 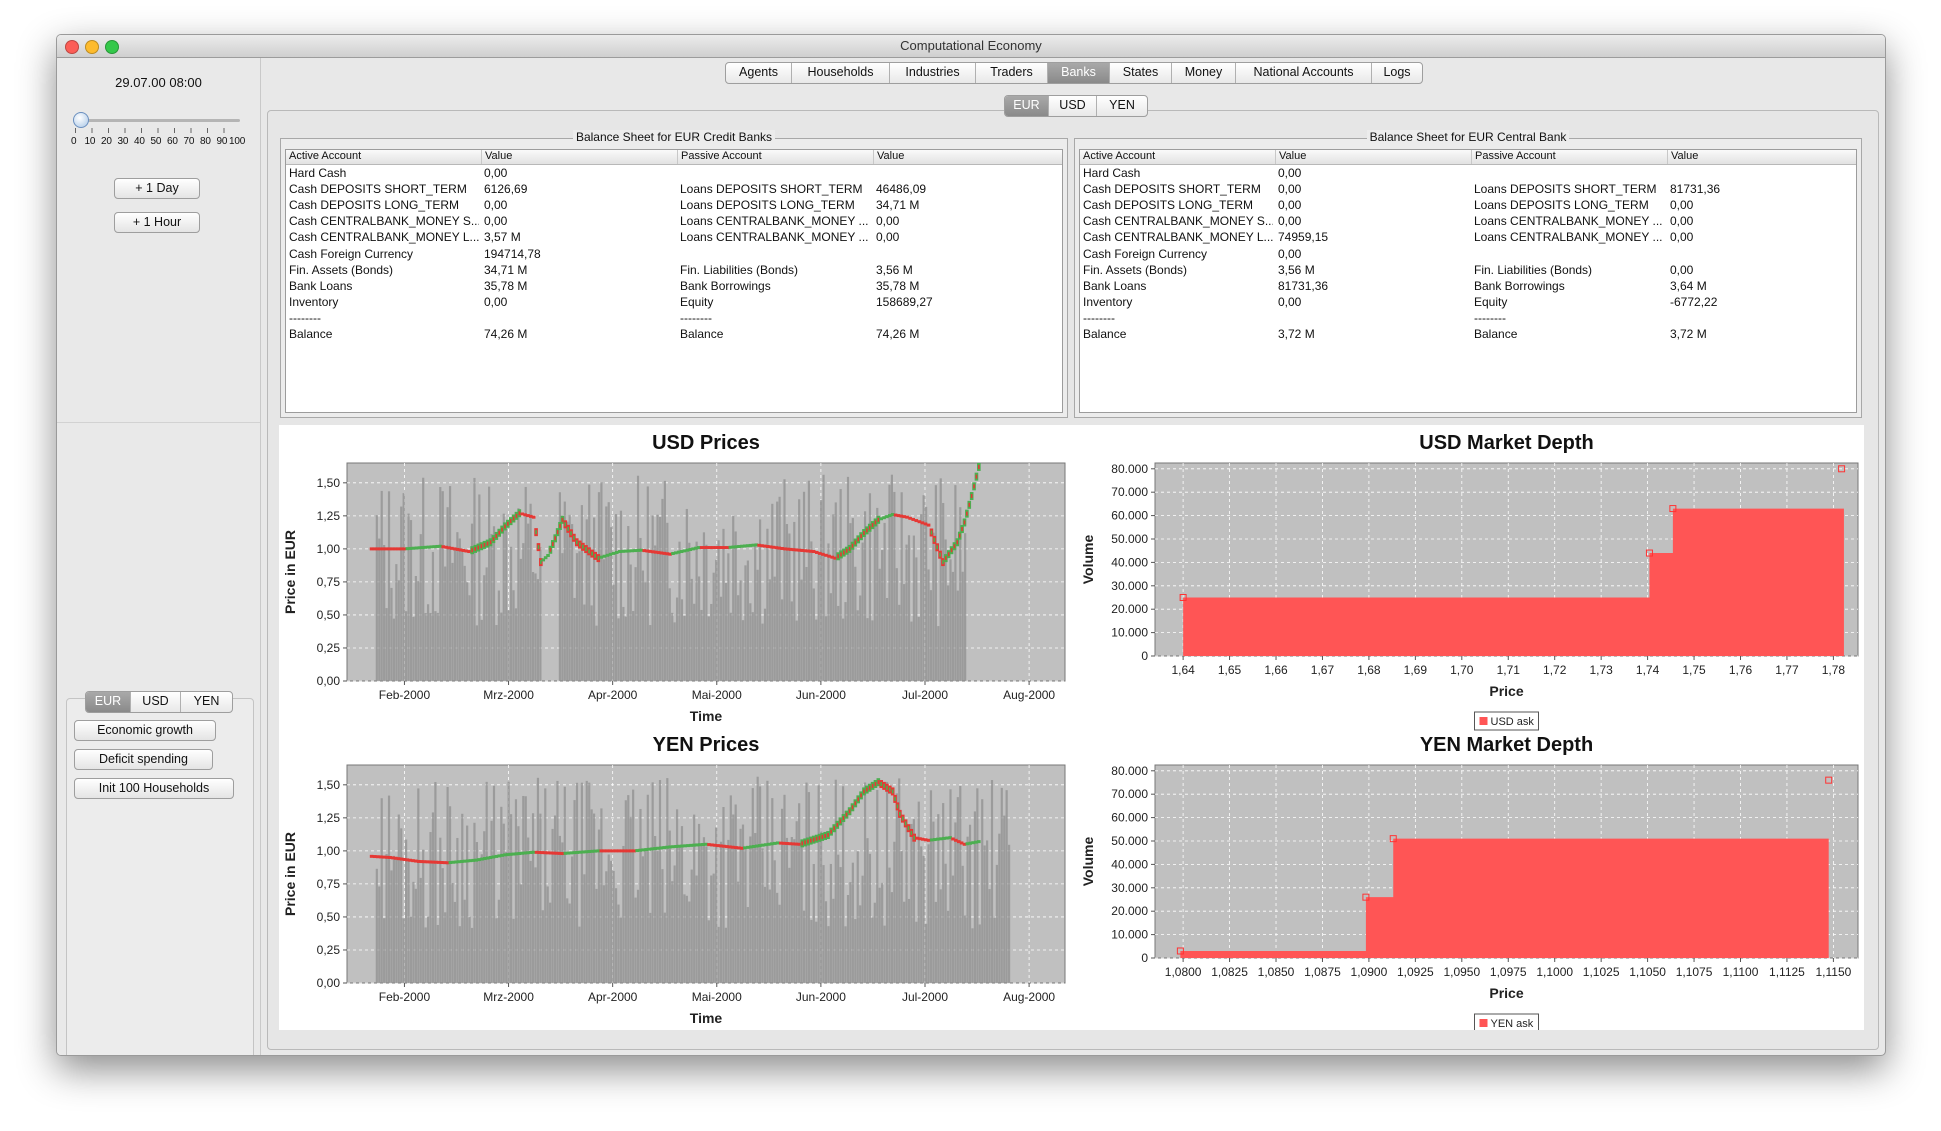 What do you see at coordinates (759, 73) in the screenshot?
I see `tab-agents: Agents` at bounding box center [759, 73].